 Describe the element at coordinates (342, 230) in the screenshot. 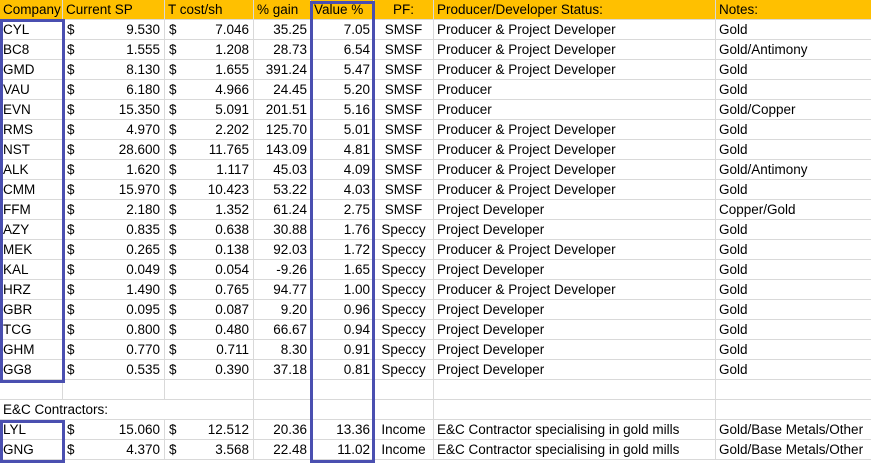

I see `value-pct-cell: 1.76` at that location.